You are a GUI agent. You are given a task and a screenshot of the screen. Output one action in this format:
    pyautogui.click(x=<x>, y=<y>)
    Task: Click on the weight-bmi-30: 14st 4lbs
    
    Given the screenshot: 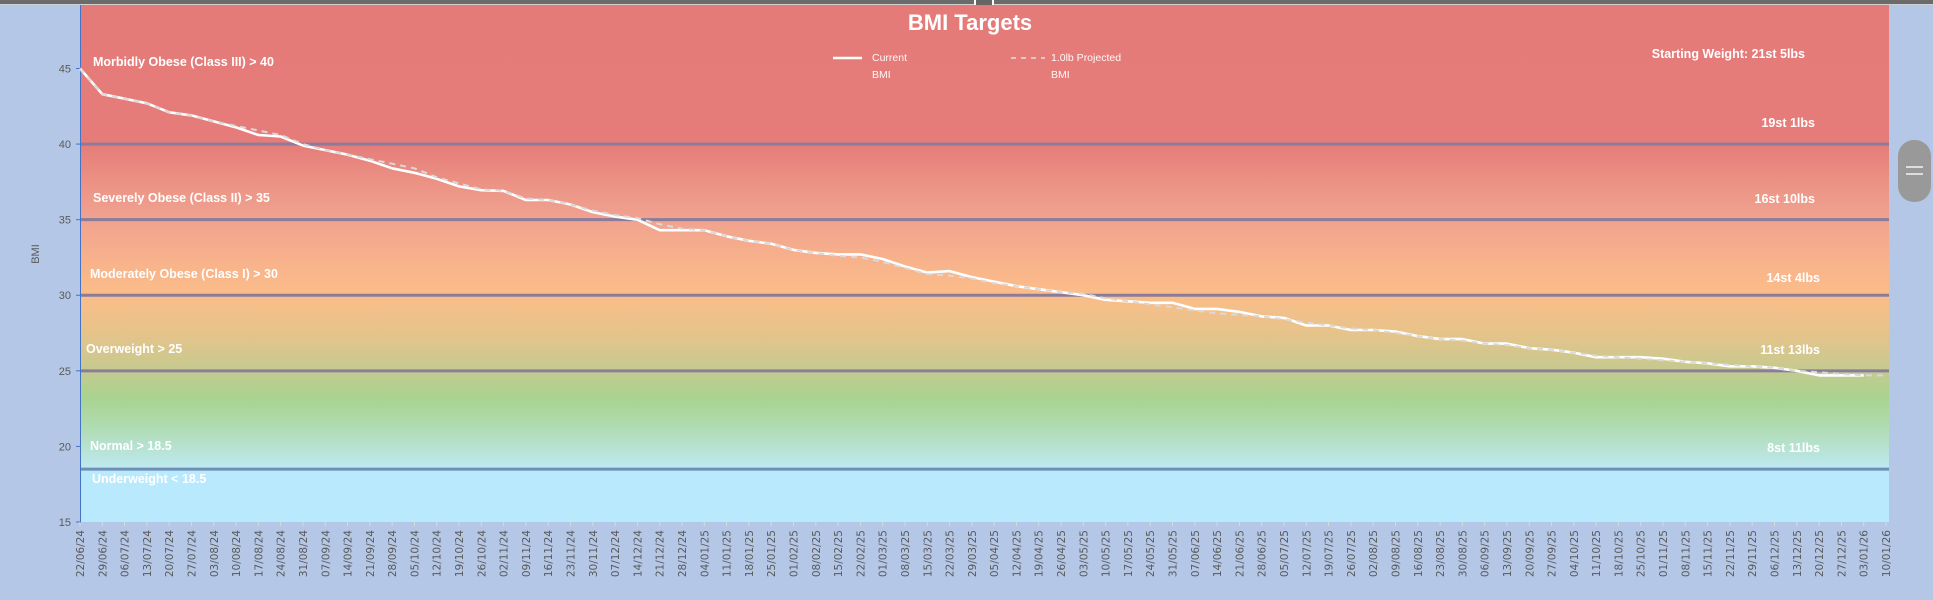 What is the action you would take?
    pyautogui.click(x=1793, y=278)
    